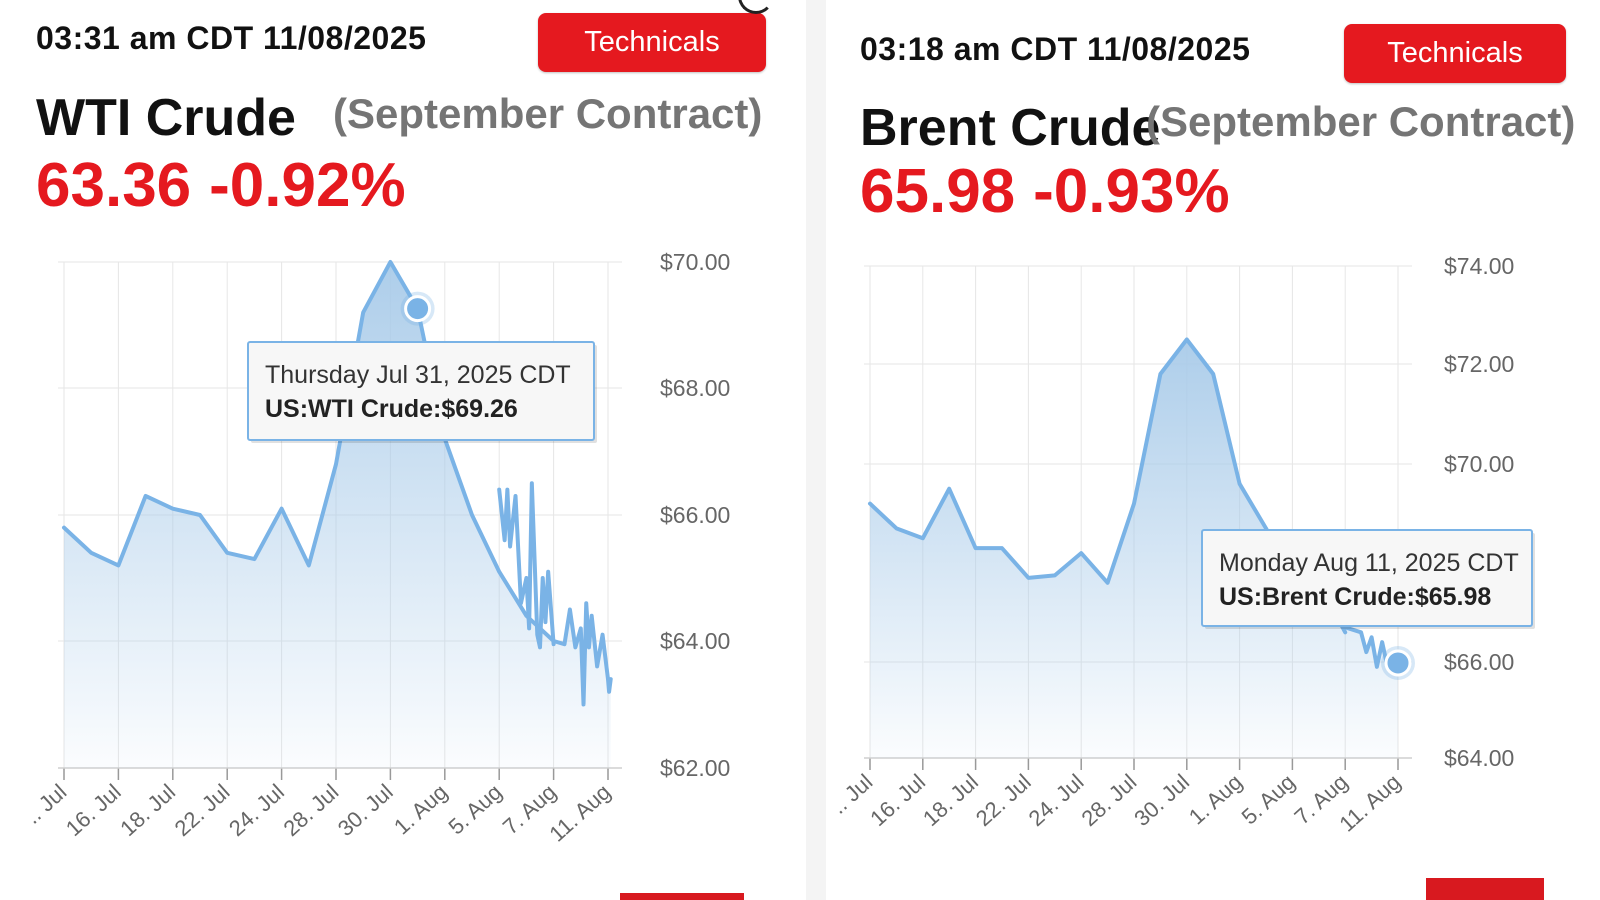 This screenshot has height=900, width=1600. I want to click on series-line, so click(1134, 503).